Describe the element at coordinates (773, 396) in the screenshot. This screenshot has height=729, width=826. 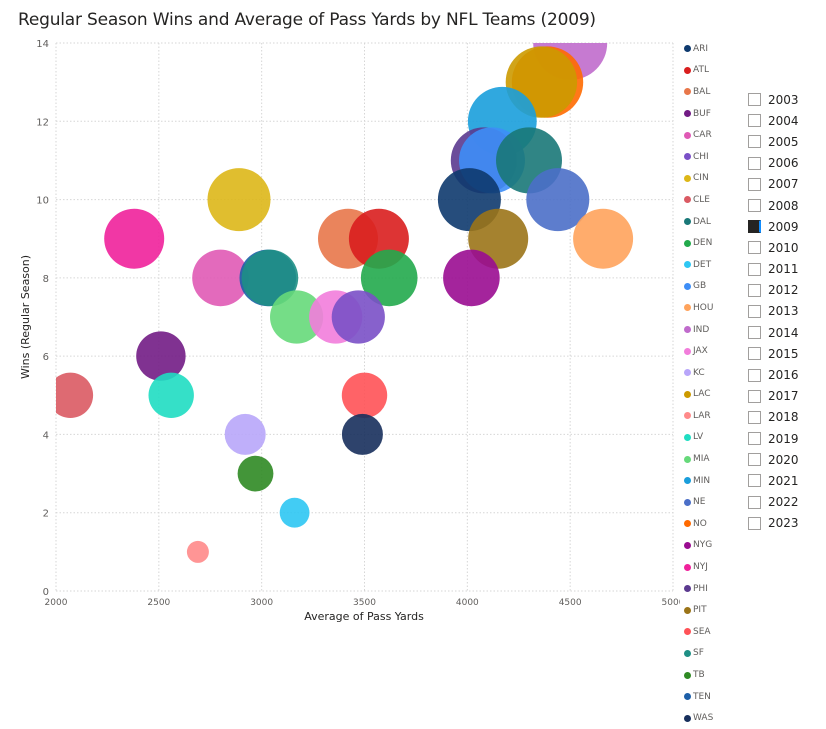
I see `slicer-item-2017: 2017` at that location.